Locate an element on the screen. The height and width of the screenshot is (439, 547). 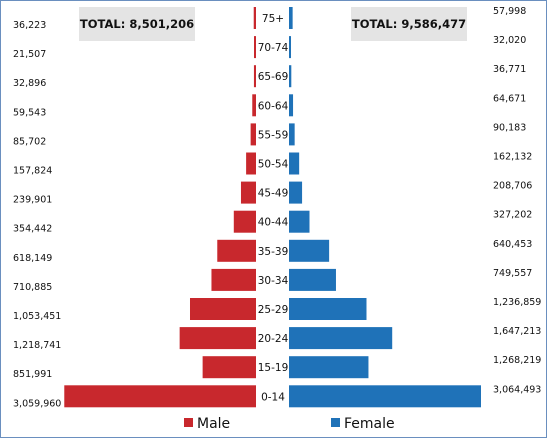
legend-female-swatch is located at coordinates (335, 422).